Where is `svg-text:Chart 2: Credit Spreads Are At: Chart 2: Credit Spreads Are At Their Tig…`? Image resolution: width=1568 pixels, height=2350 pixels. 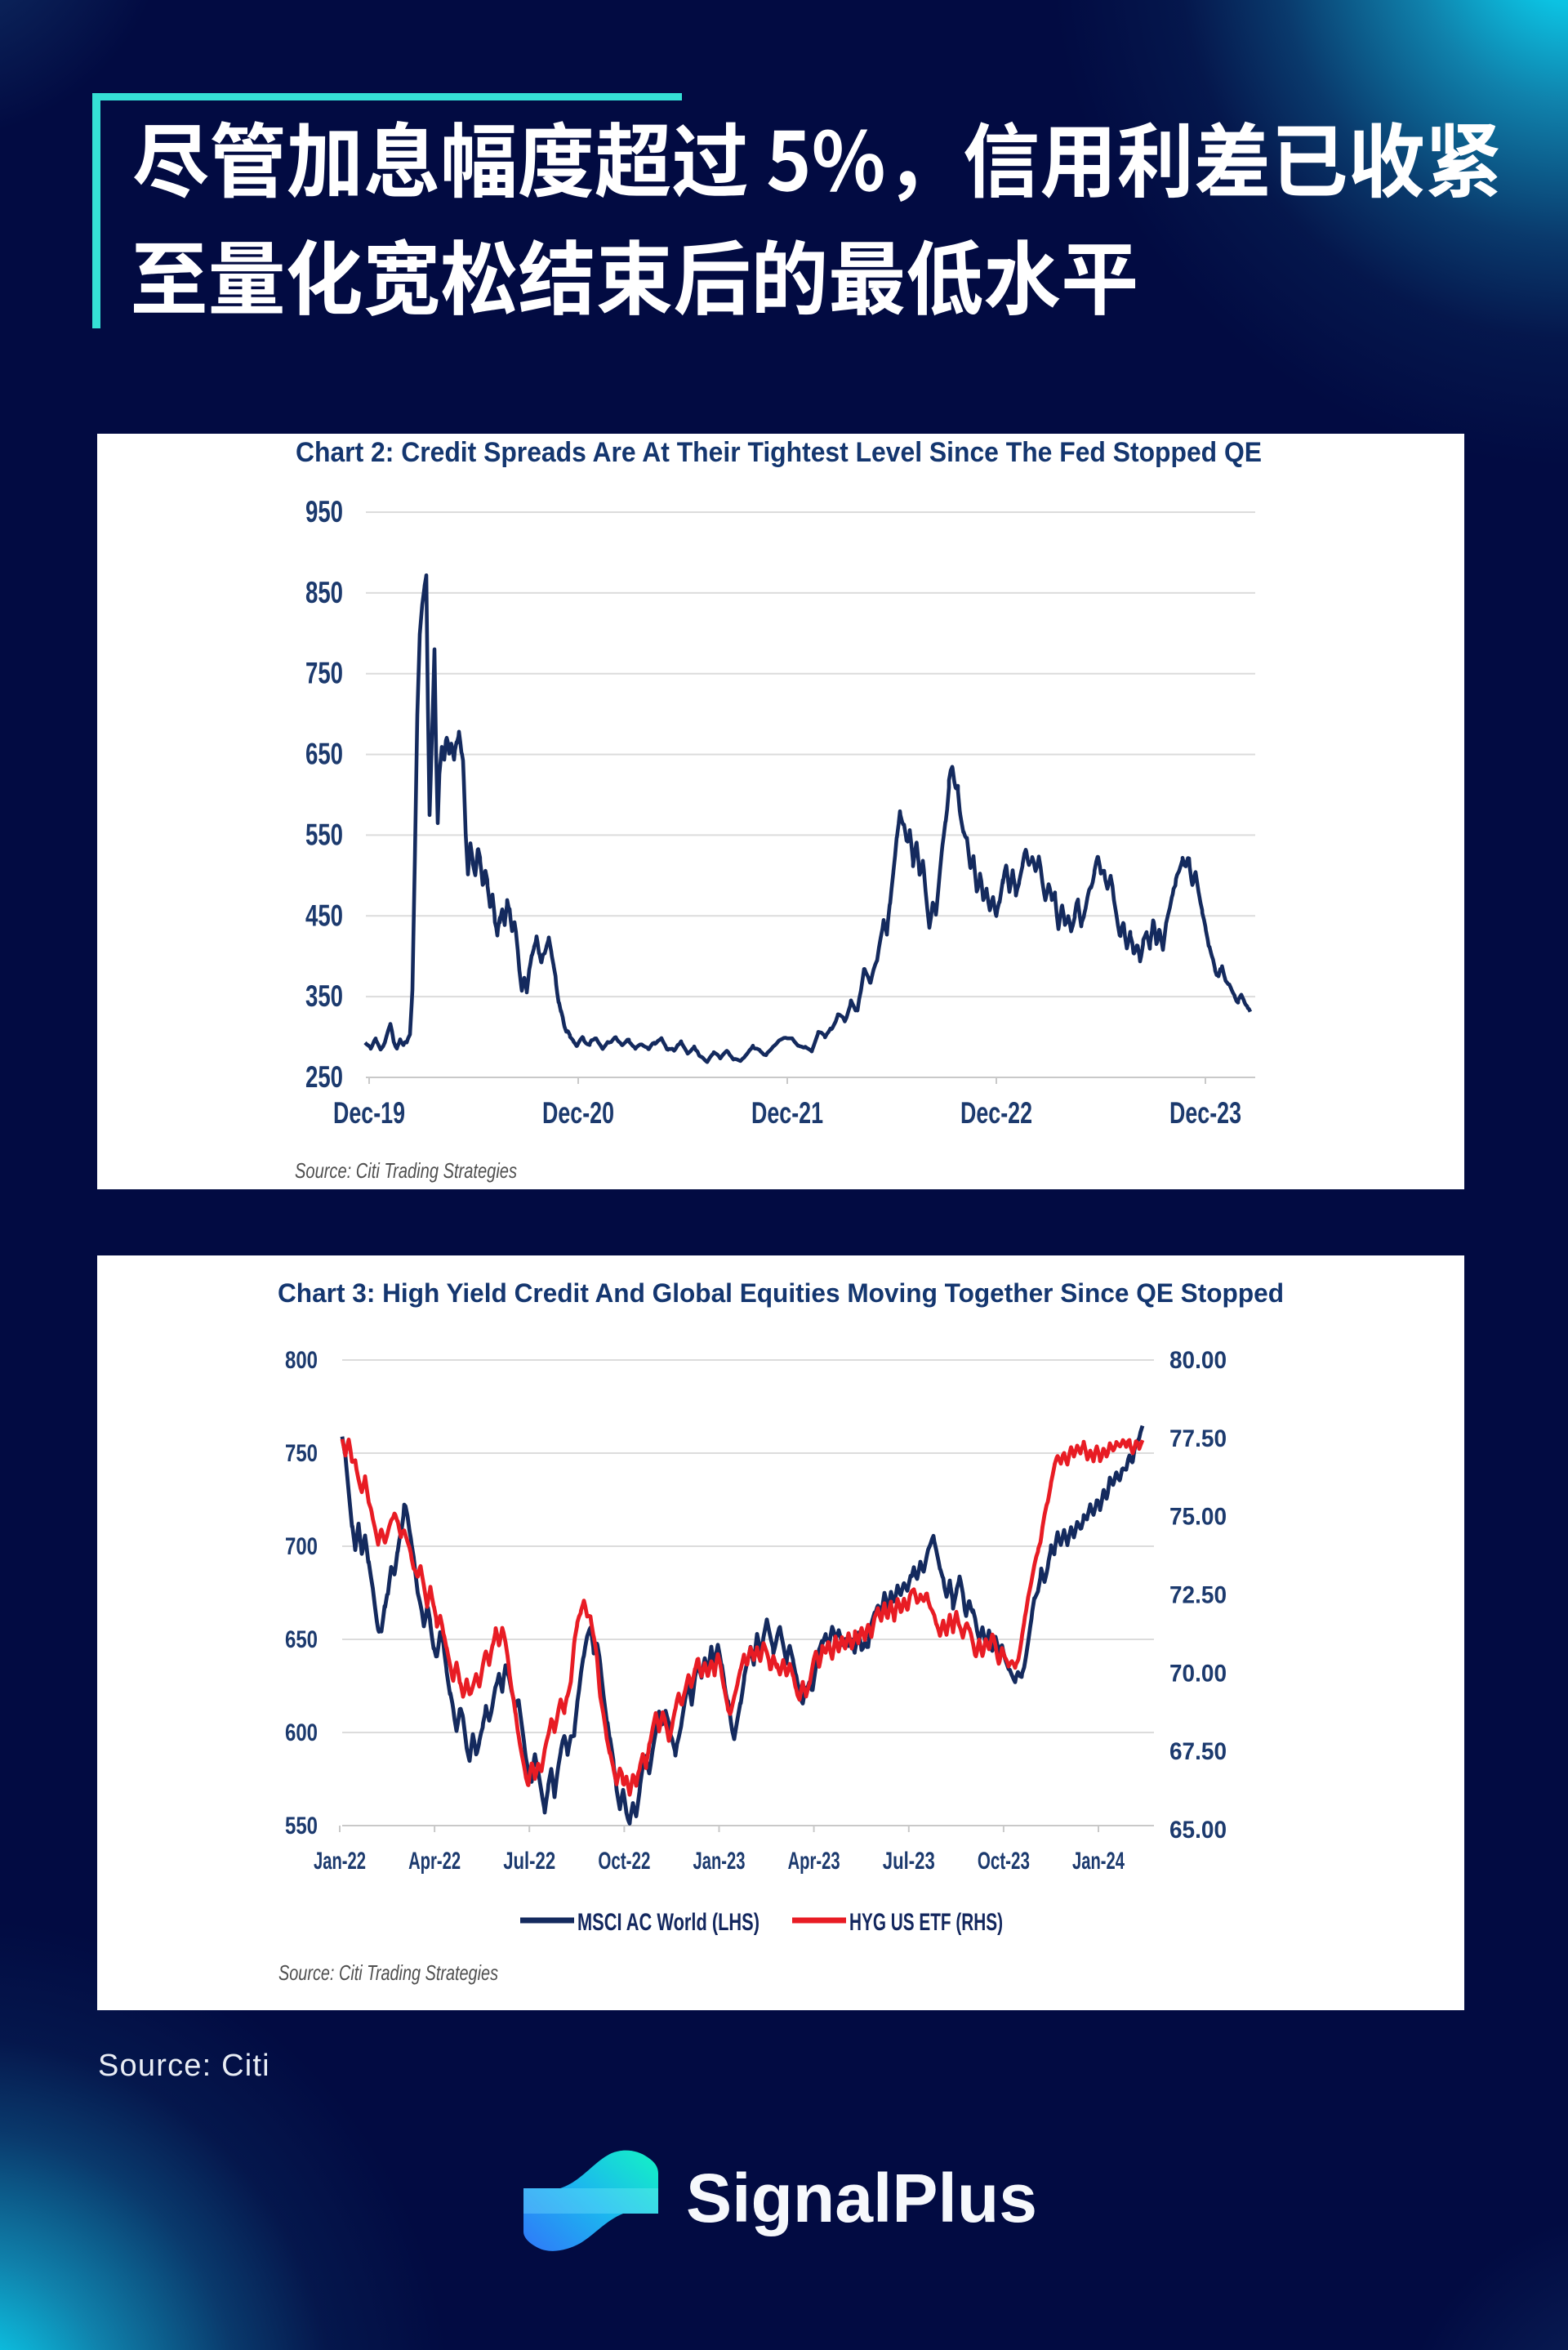
svg-text:Chart 2: Credit Spreads Are At: Chart 2: Credit Spreads Are At Their Tig… is located at coordinates (779, 452).